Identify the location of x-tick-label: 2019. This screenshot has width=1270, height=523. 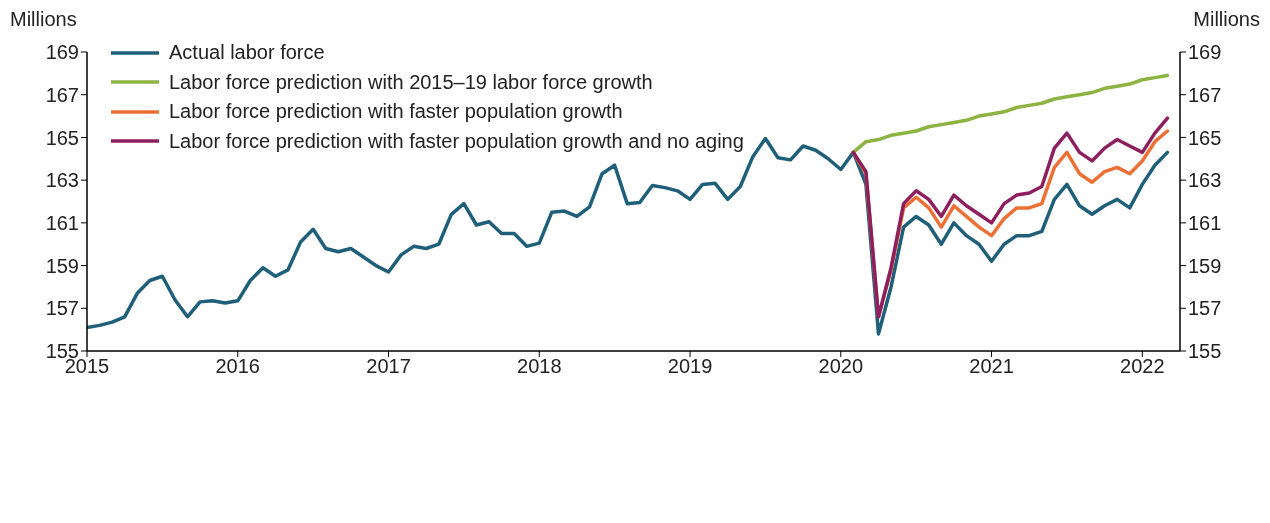
(690, 366).